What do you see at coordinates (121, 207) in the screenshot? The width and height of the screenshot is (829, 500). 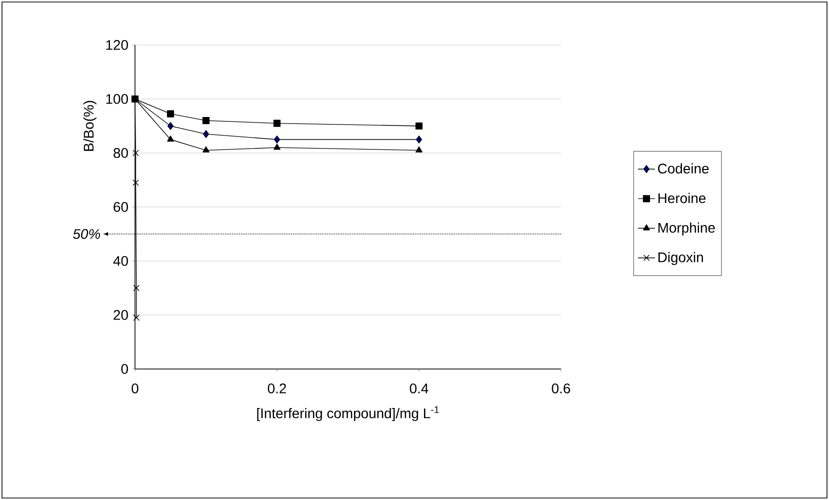 I see `y-tick-label: 60` at bounding box center [121, 207].